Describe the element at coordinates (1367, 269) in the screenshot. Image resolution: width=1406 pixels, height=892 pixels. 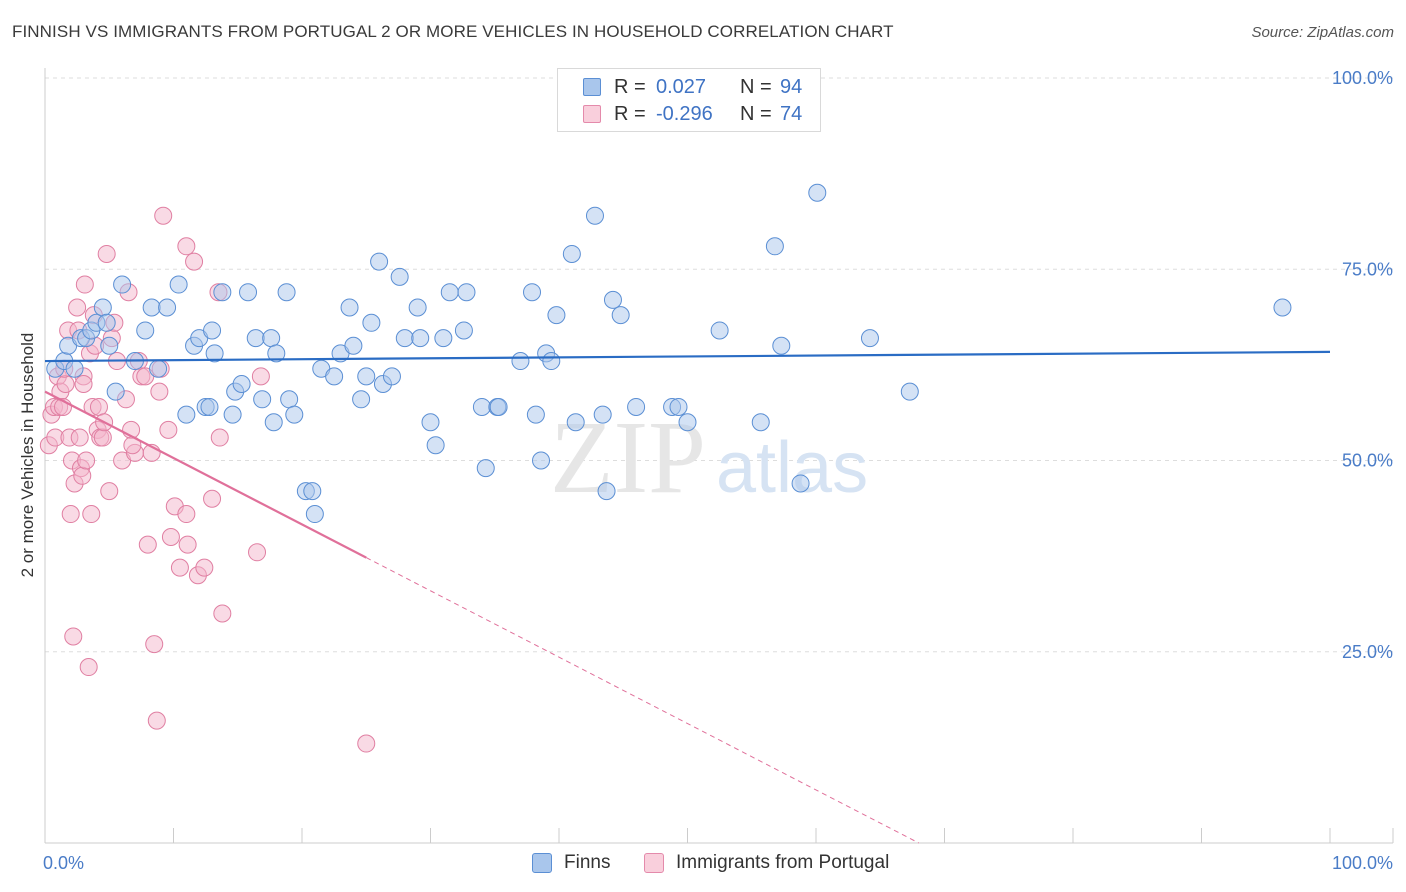
I see `y-tick-label: 75.0%` at that location.